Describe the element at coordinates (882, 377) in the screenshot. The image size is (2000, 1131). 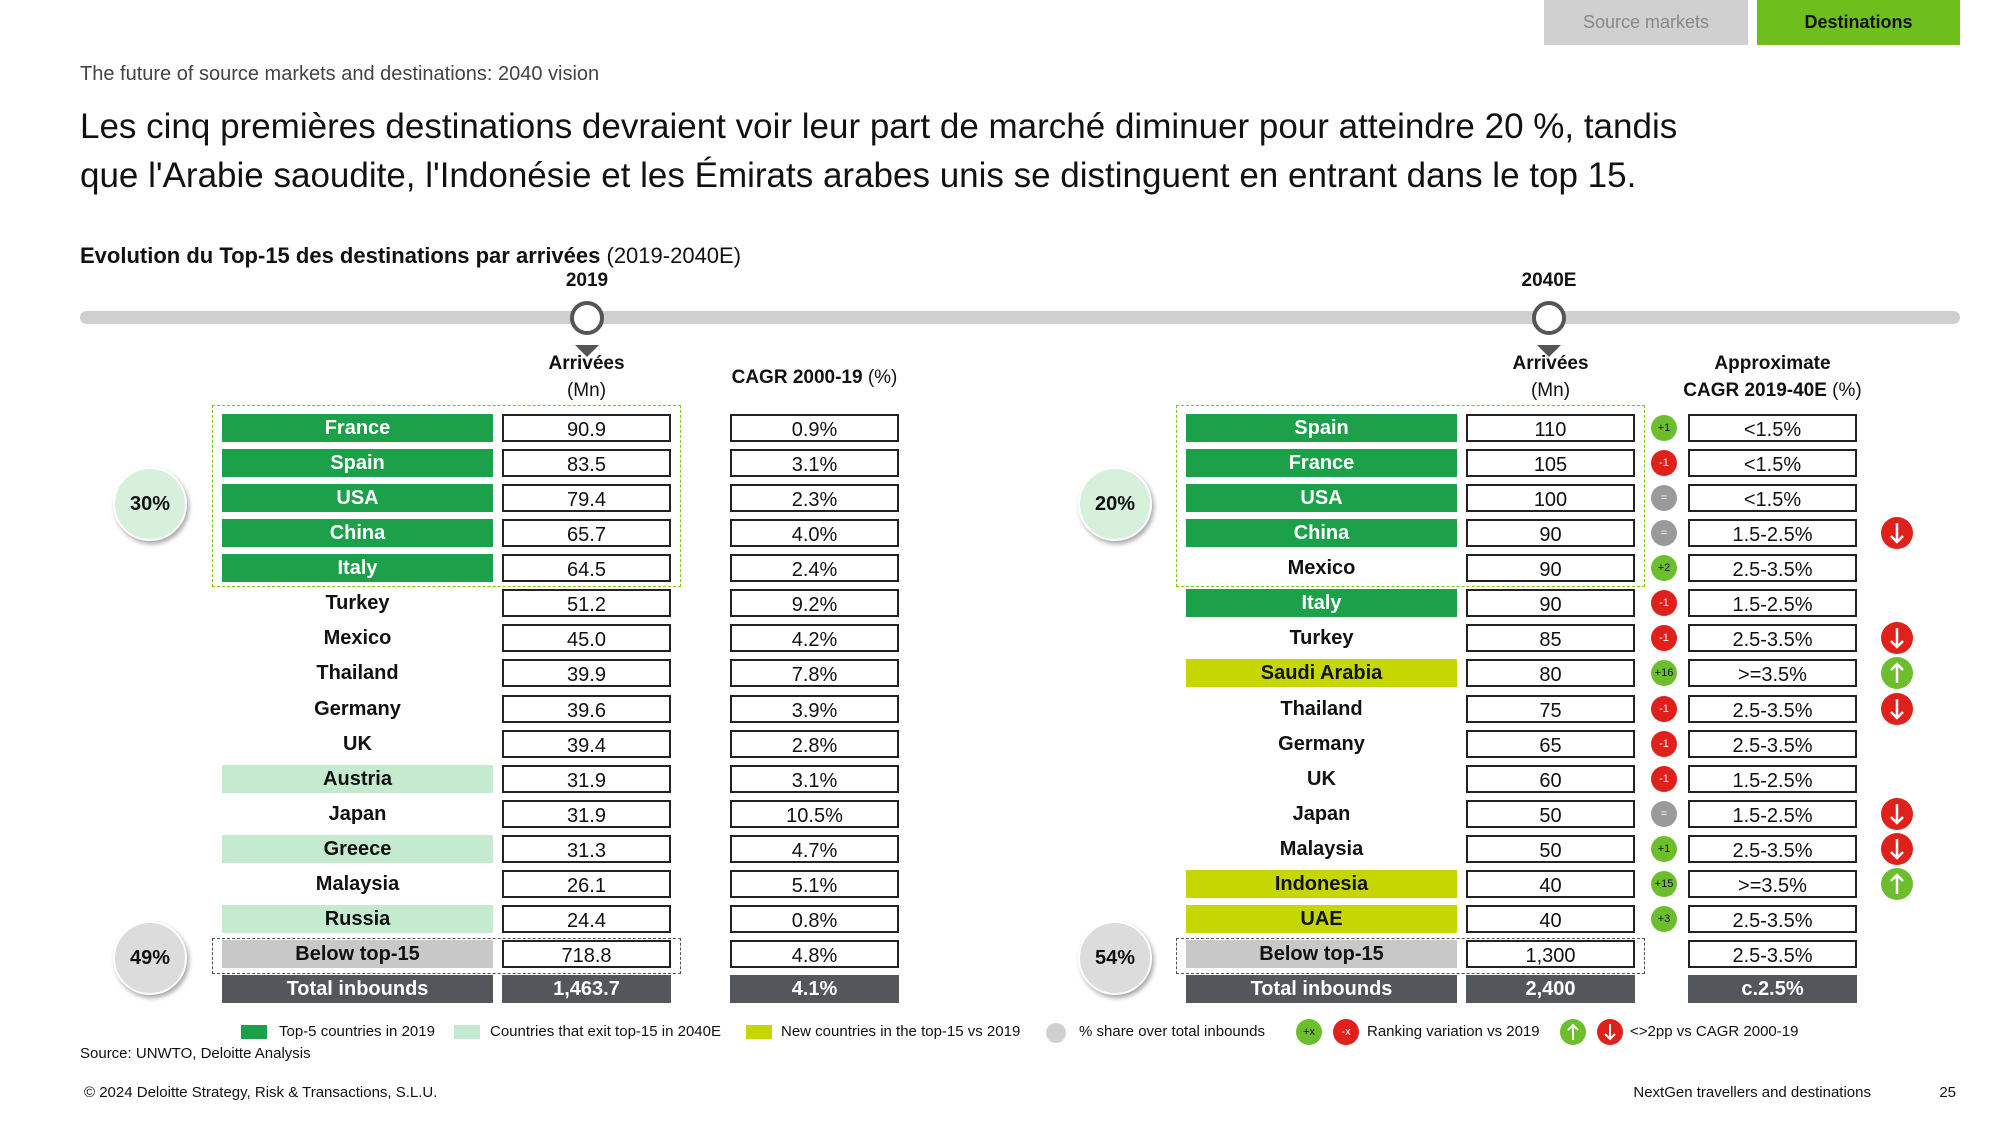
I see `header-normal: (%)` at that location.